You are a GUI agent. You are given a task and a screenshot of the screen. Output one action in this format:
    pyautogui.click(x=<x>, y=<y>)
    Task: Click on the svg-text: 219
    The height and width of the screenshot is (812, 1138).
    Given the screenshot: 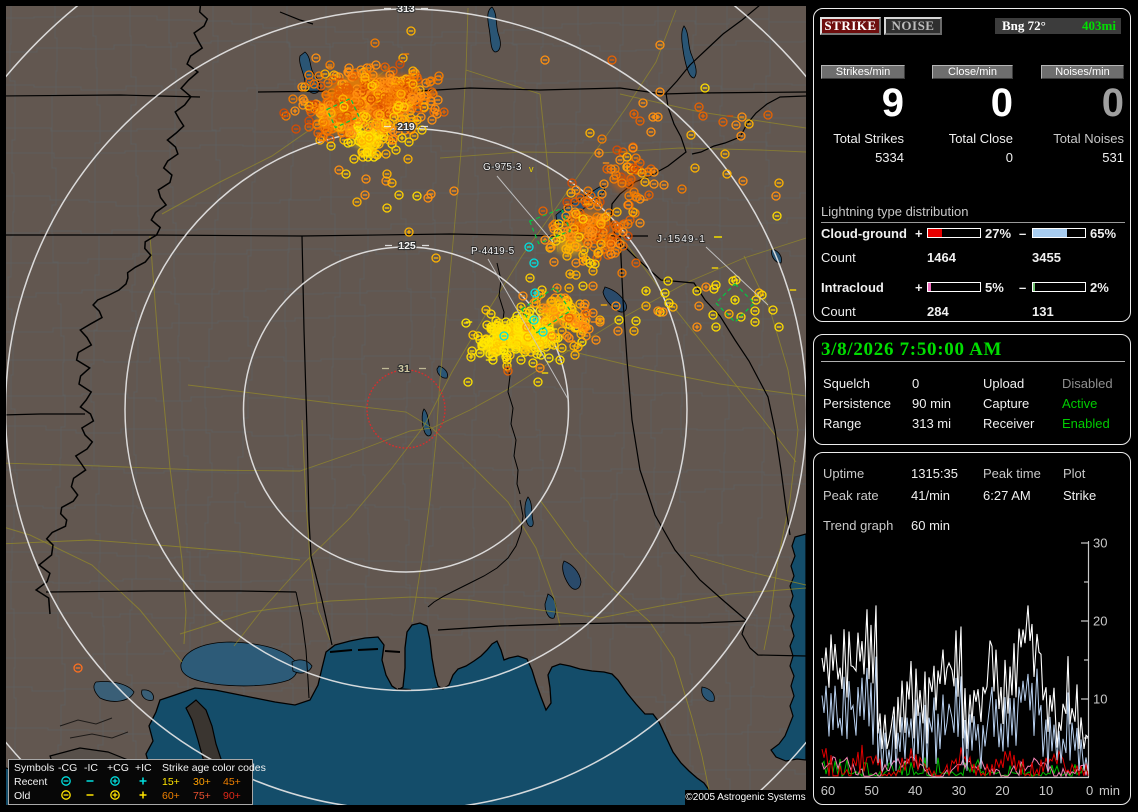 What is the action you would take?
    pyautogui.click(x=406, y=127)
    